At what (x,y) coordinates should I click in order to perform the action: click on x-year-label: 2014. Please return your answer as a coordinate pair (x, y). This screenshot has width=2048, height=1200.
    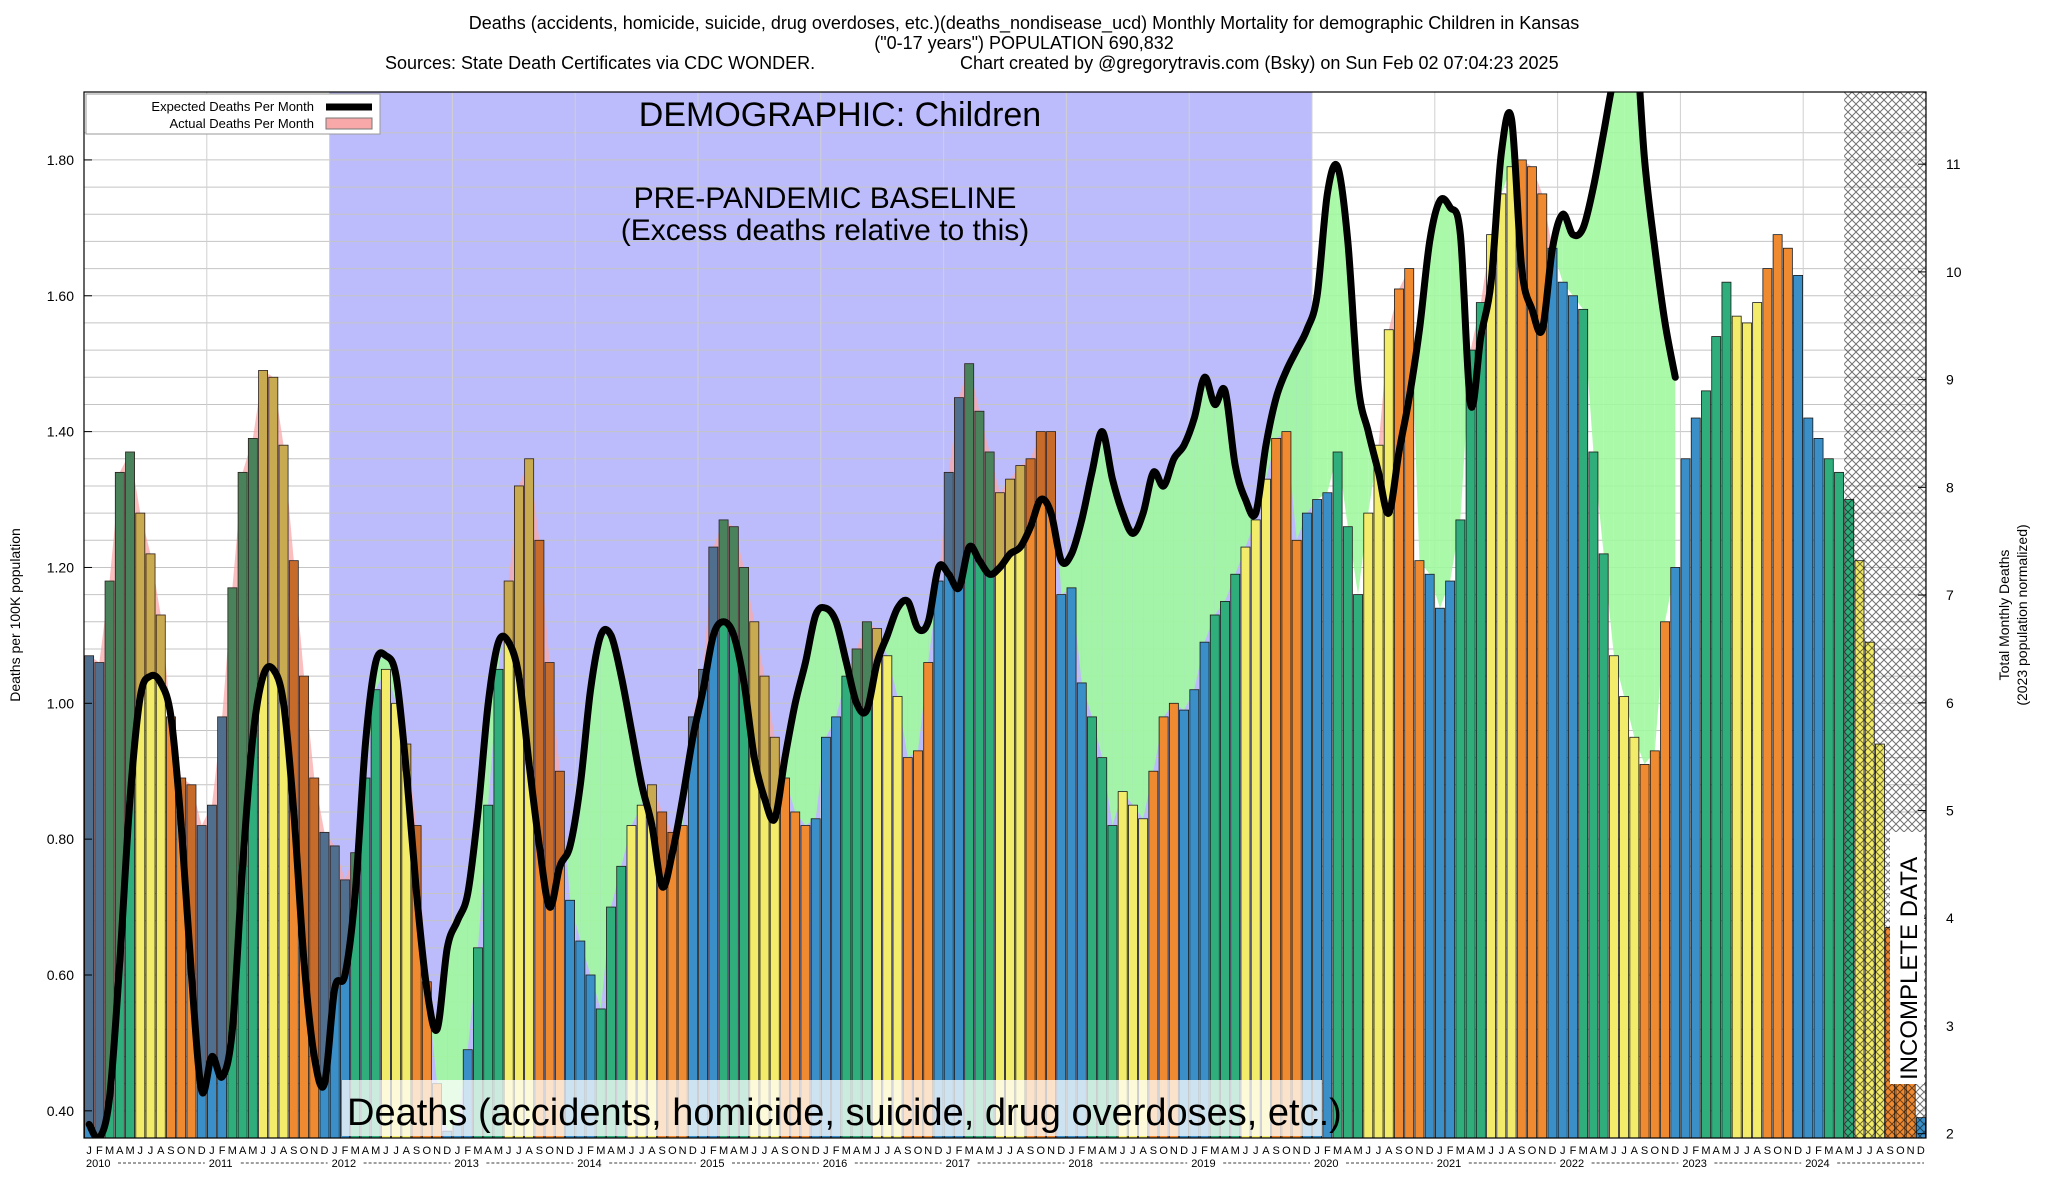
    Looking at the image, I should click on (589, 1164).